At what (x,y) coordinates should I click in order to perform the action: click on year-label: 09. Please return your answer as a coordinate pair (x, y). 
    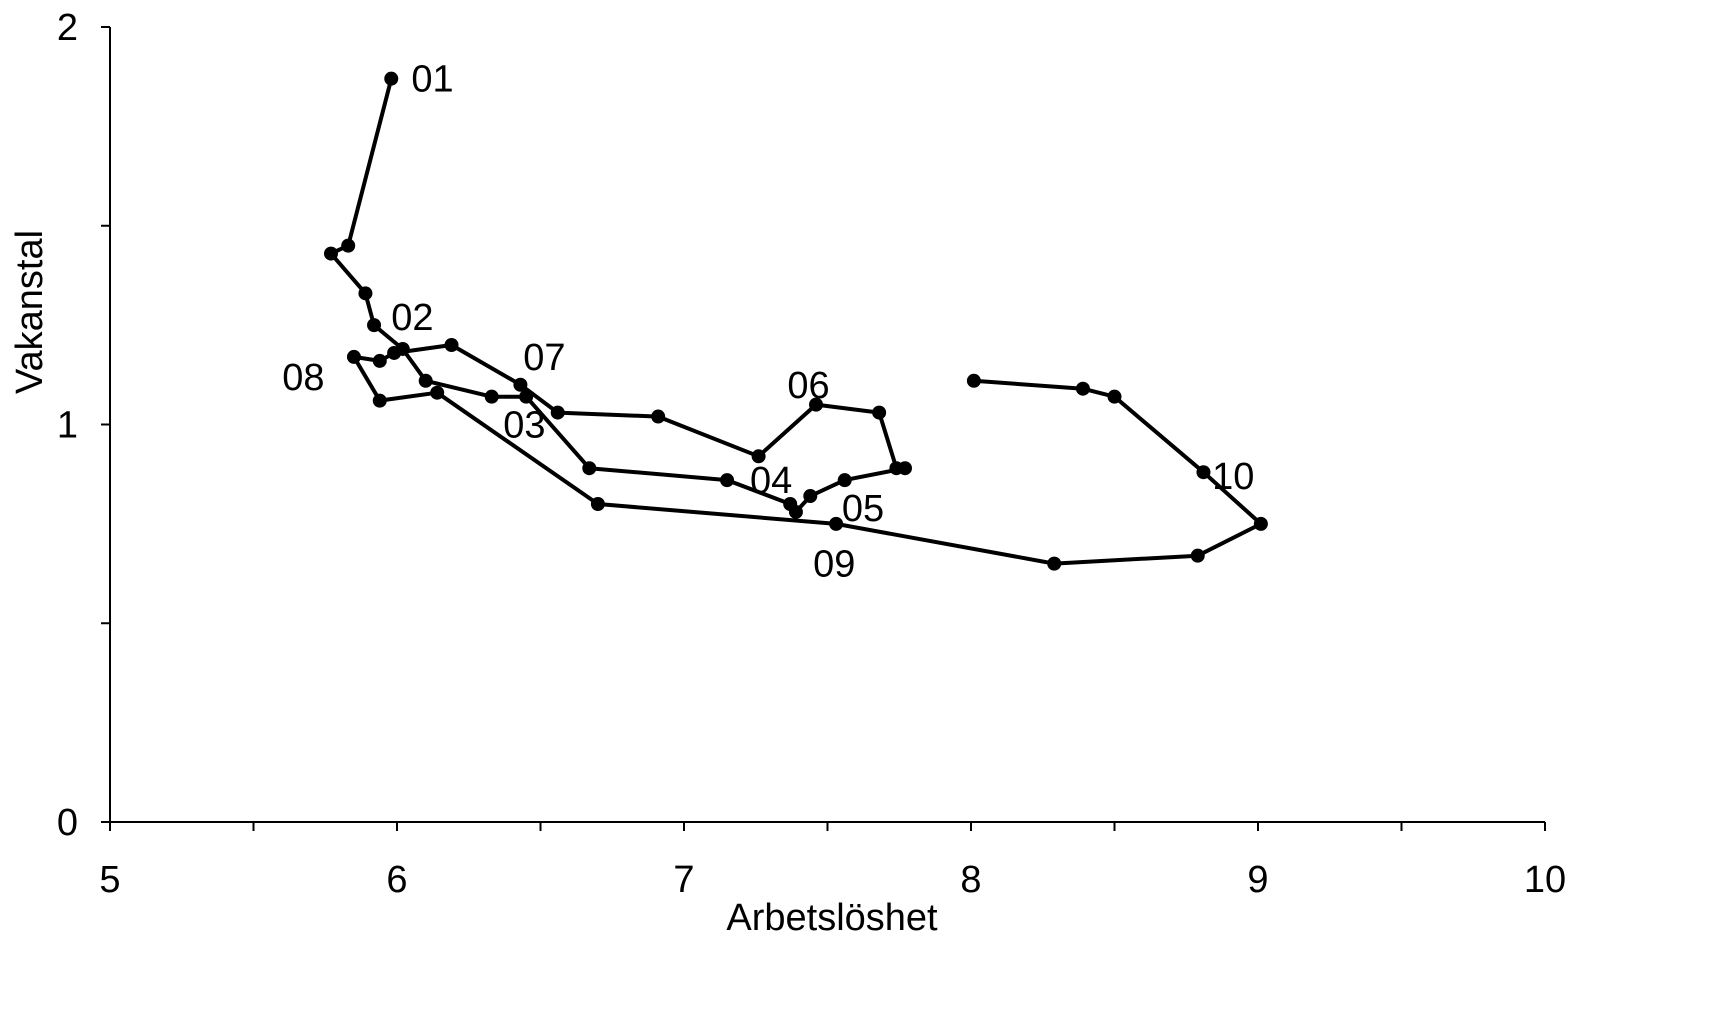
    Looking at the image, I should click on (834, 565).